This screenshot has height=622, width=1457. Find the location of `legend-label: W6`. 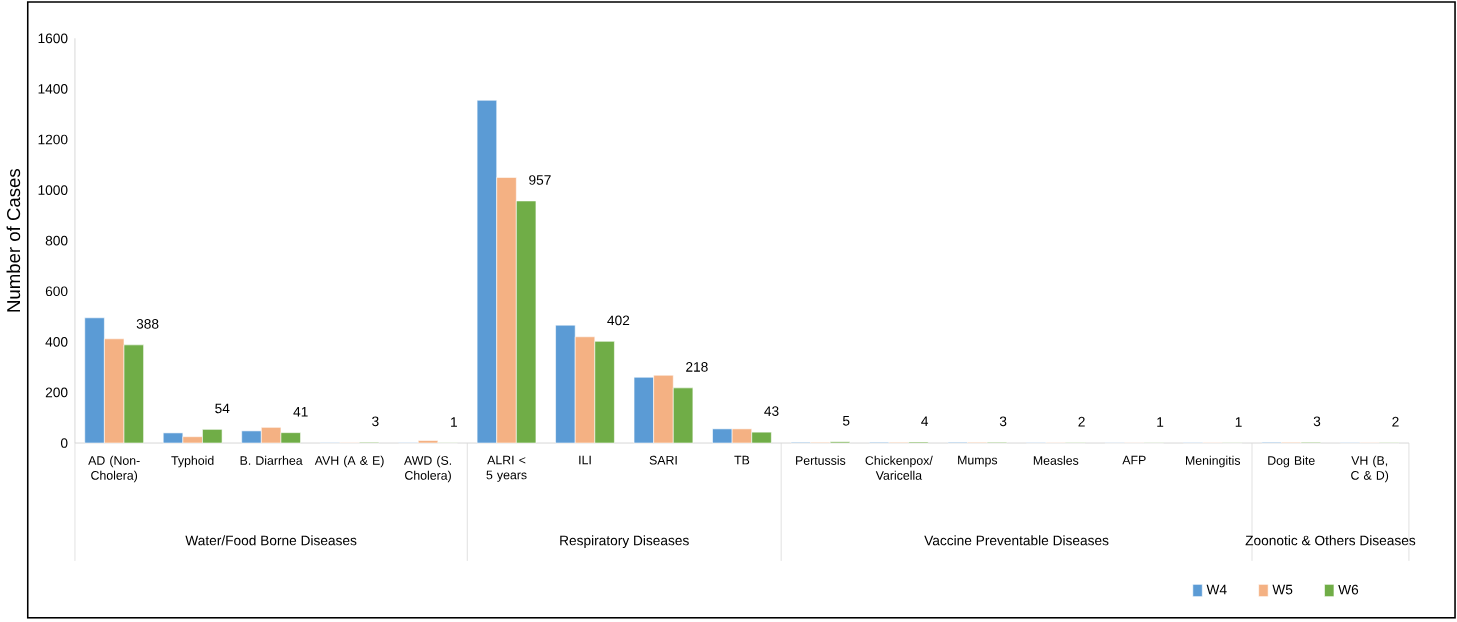

legend-label: W6 is located at coordinates (1348, 589).